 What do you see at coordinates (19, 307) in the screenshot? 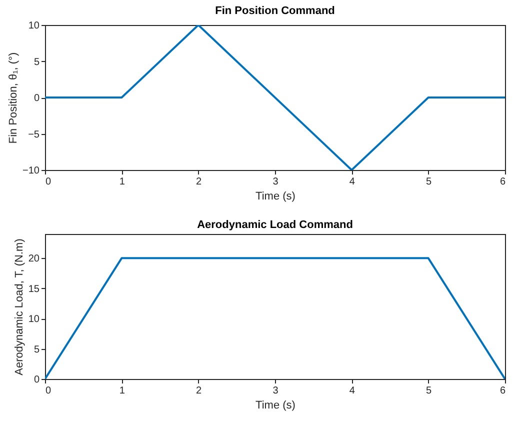
I see `y-axis-title: Aerodynamic Load, T, (N.m)` at bounding box center [19, 307].